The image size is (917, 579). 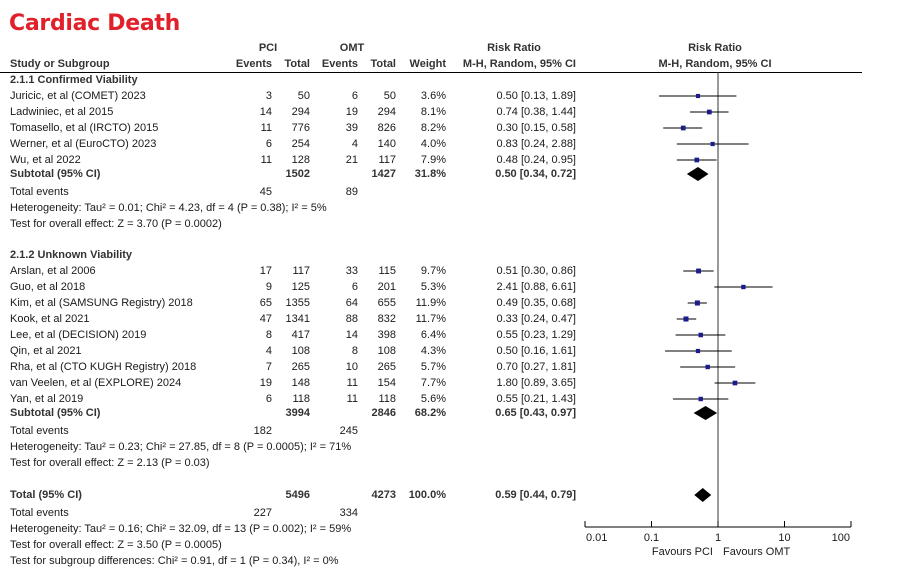 I want to click on study-n2: 50, so click(x=389, y=96).